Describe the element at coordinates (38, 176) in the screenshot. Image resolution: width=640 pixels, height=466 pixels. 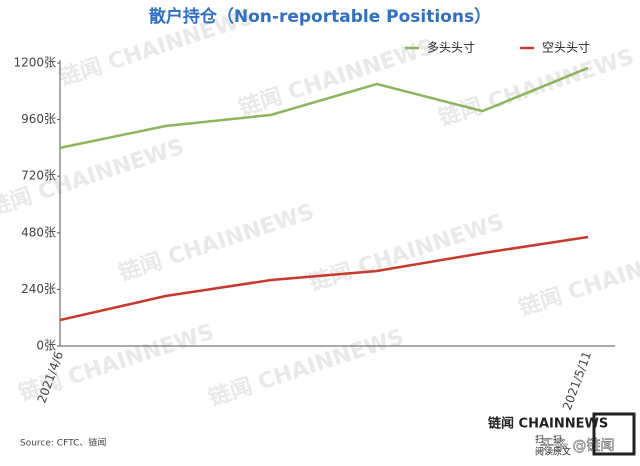
I see `y-tick-label: 720张` at that location.